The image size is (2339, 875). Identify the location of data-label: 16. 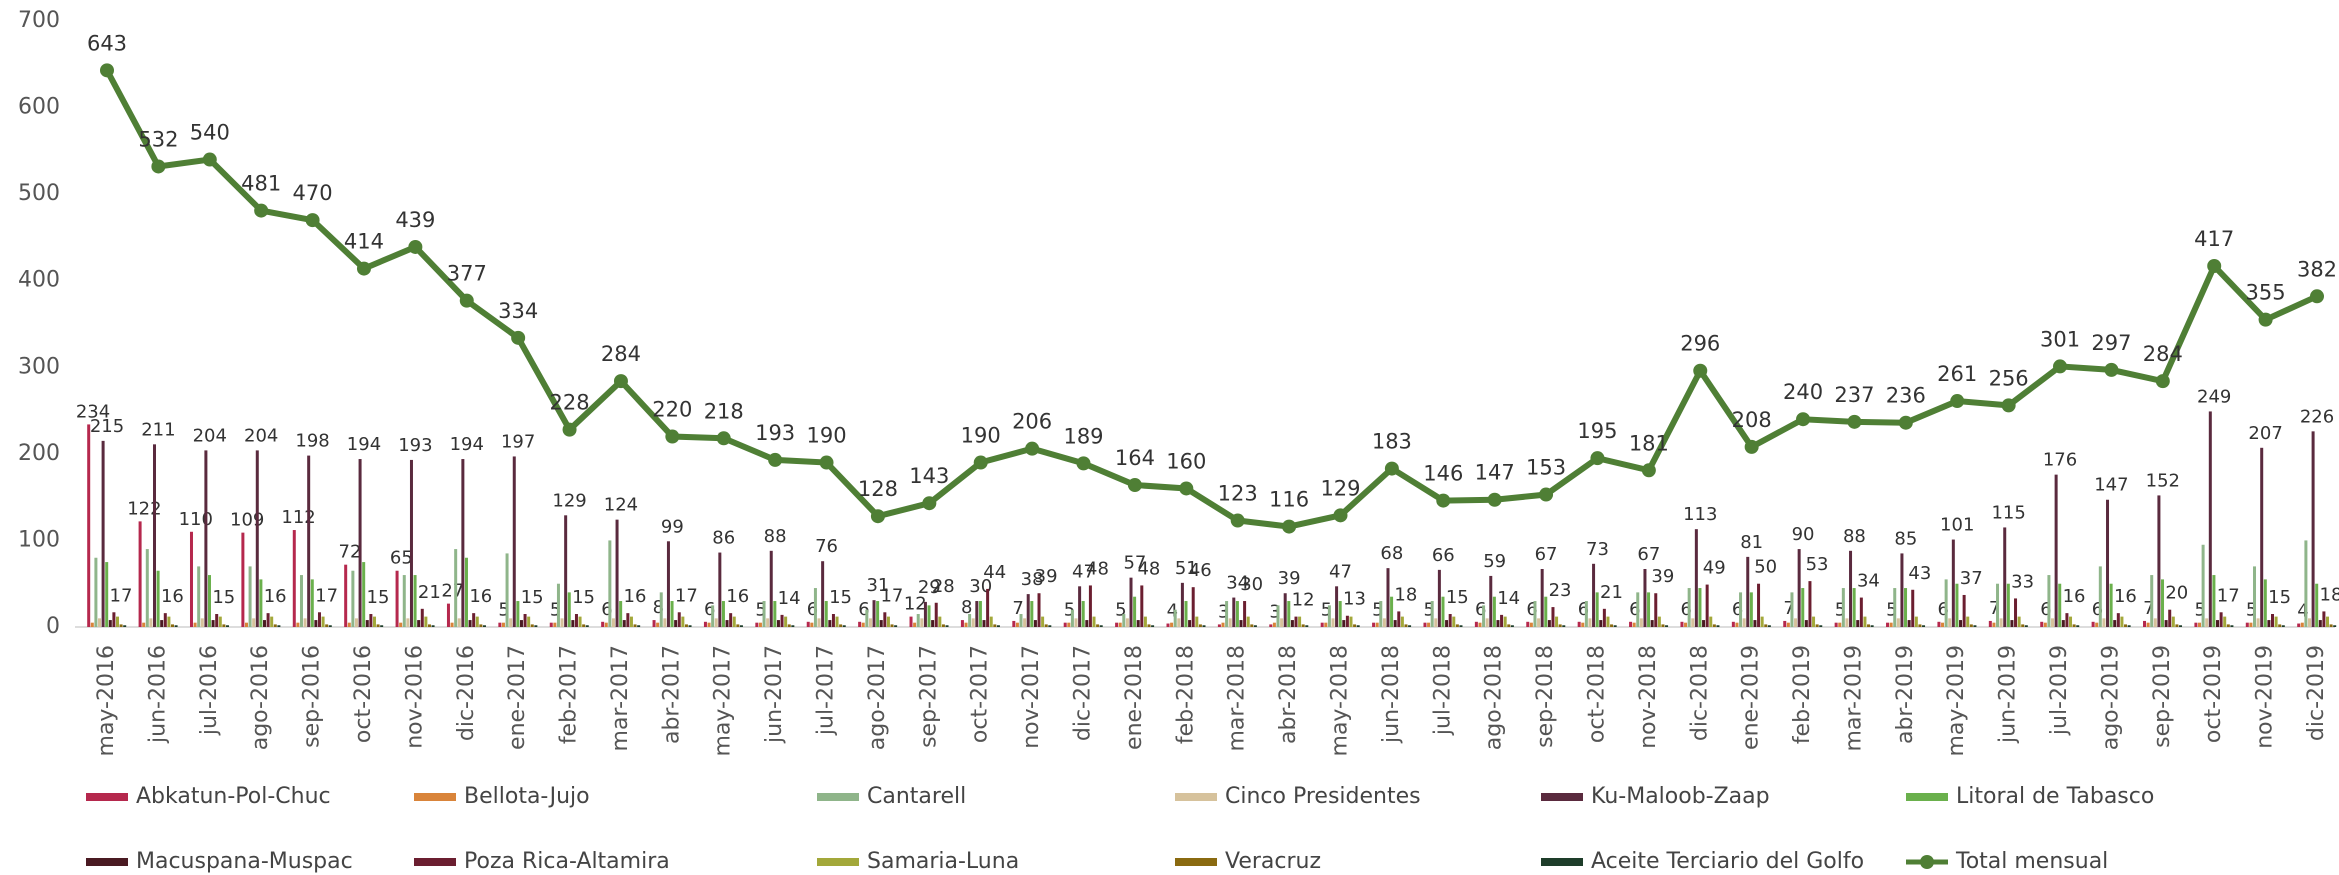
(635, 596).